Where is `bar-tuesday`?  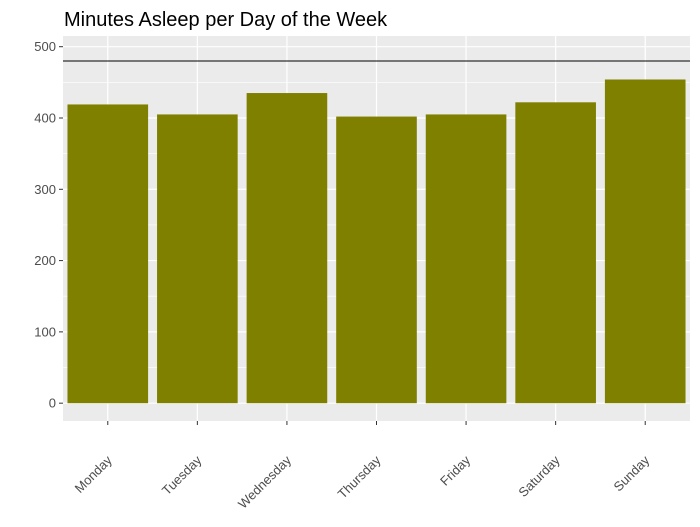
bar-tuesday is located at coordinates (197, 259).